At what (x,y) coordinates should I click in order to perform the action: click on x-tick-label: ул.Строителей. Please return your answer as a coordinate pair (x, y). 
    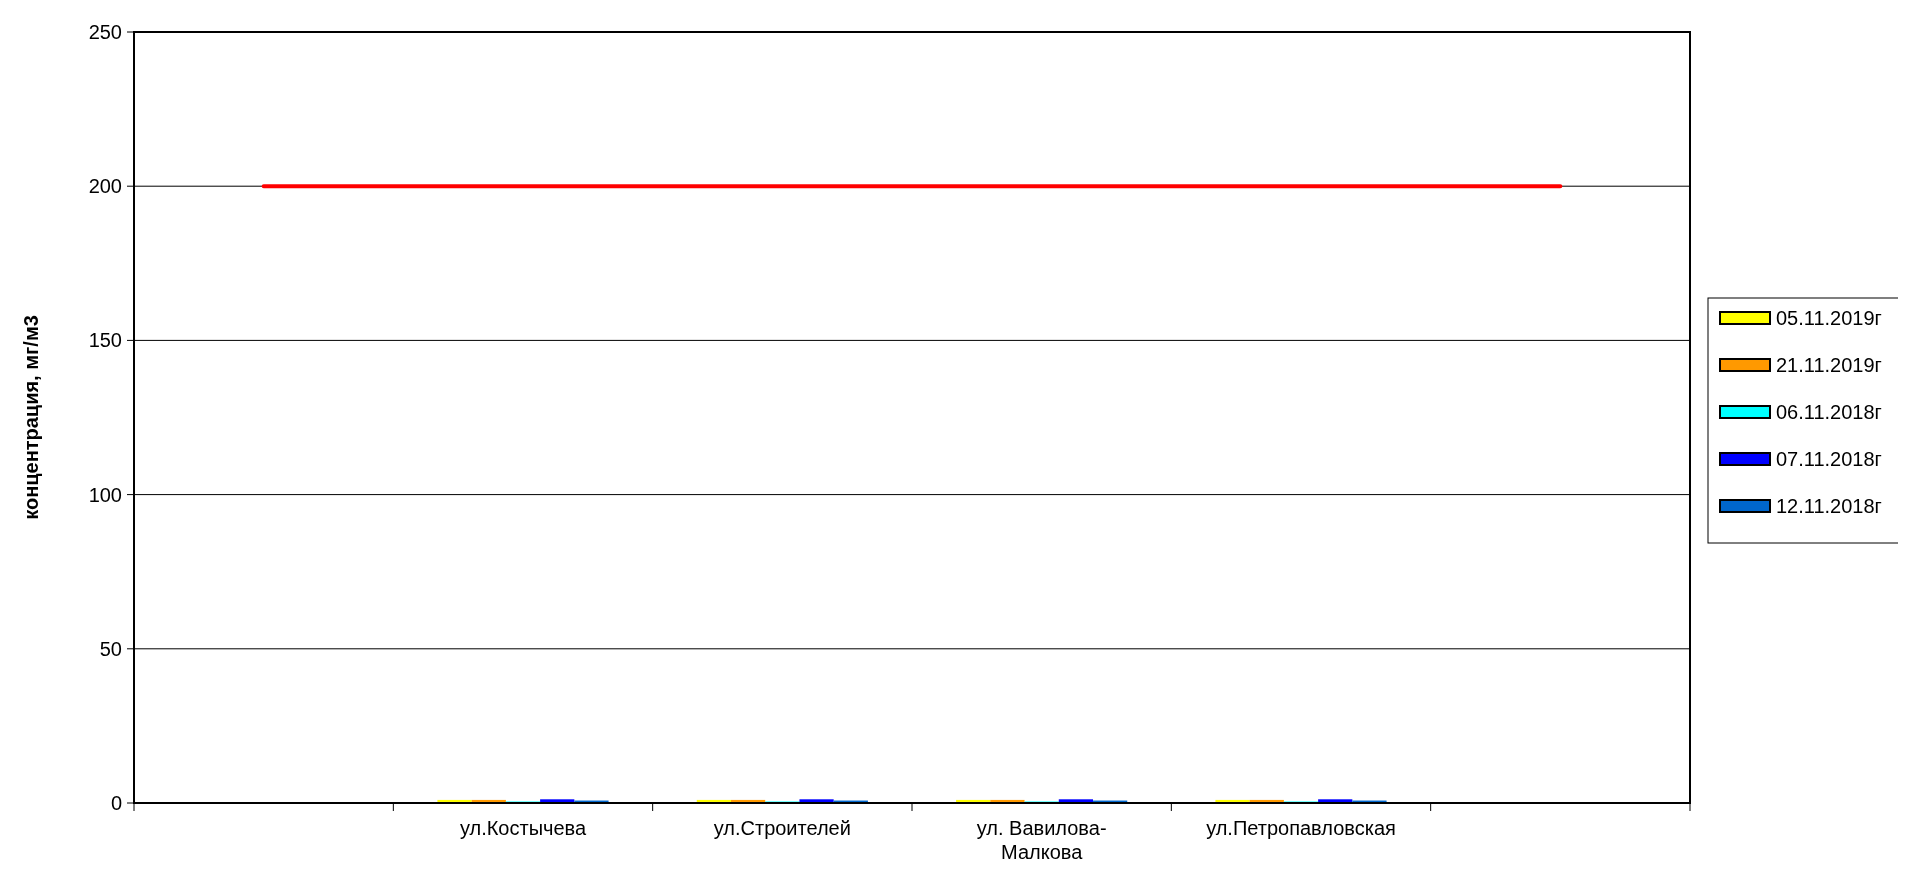
    Looking at the image, I should click on (782, 828).